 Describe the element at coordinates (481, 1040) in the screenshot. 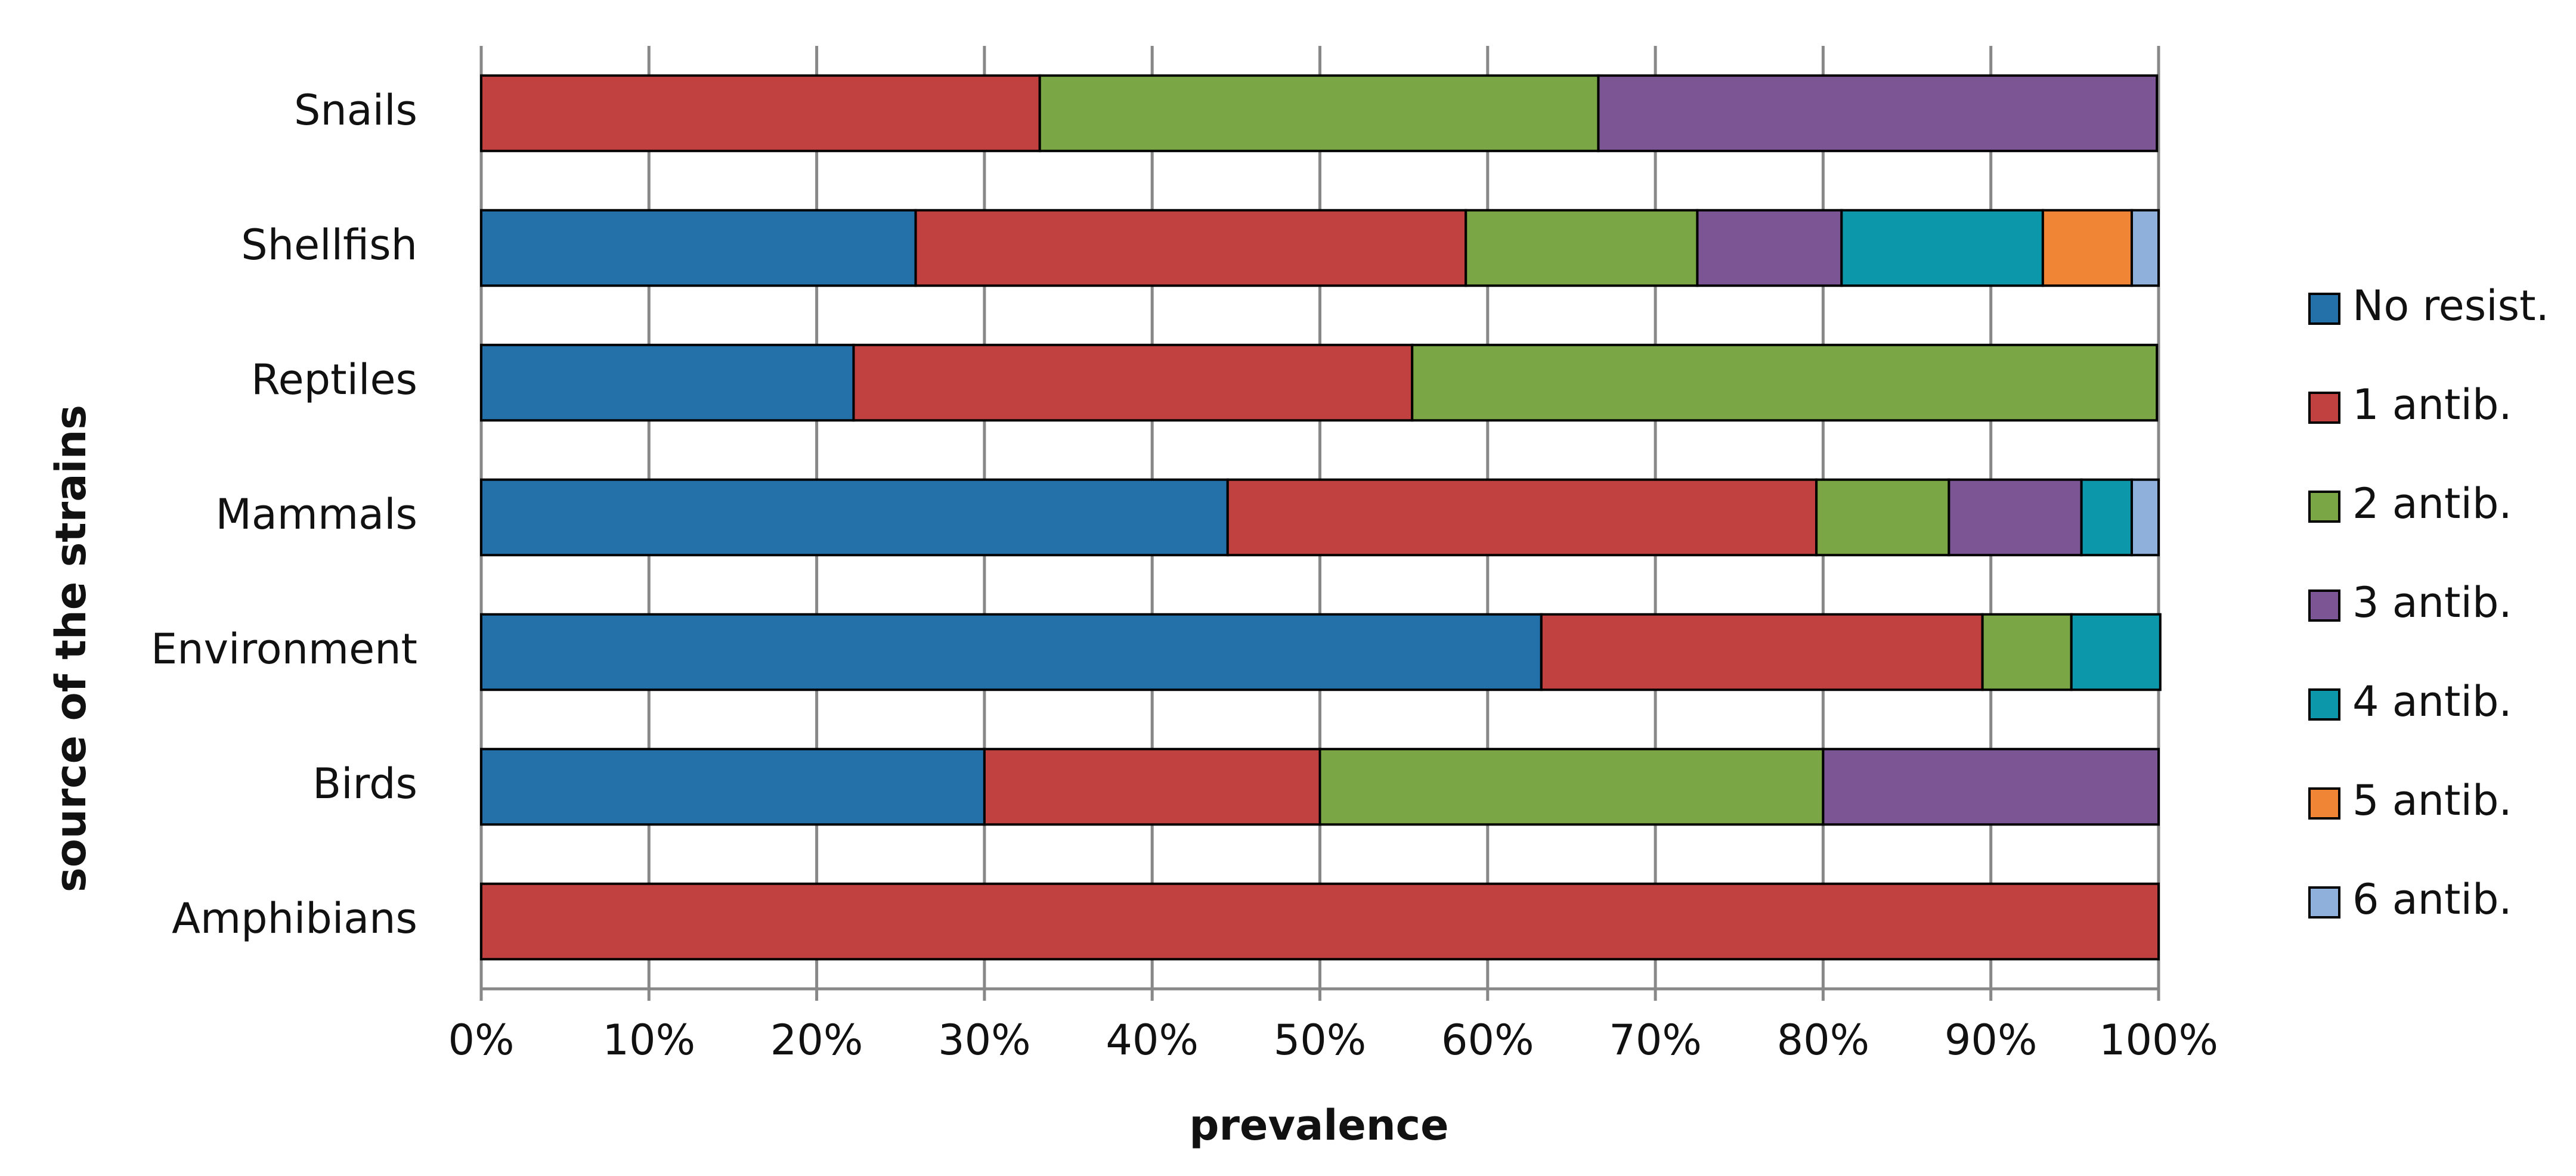

I see `x-tick-label: 0%` at that location.